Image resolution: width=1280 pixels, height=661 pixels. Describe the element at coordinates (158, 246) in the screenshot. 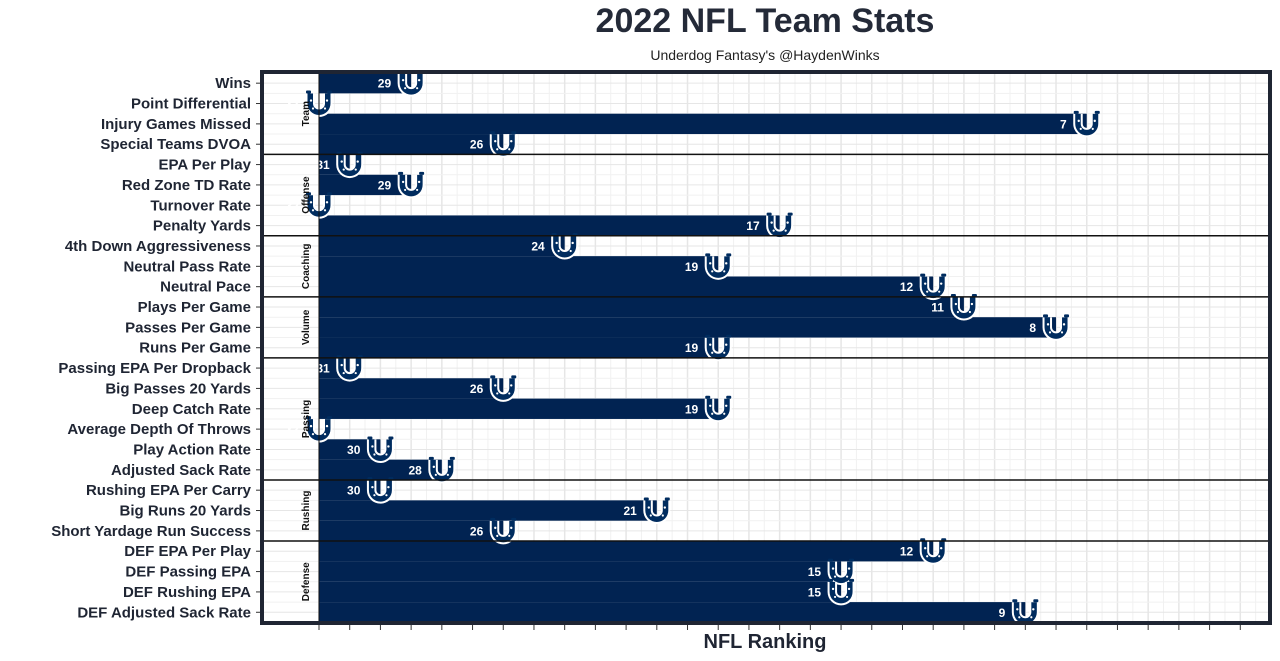

I see `row-label: 4th Down Aggressiveness` at that location.